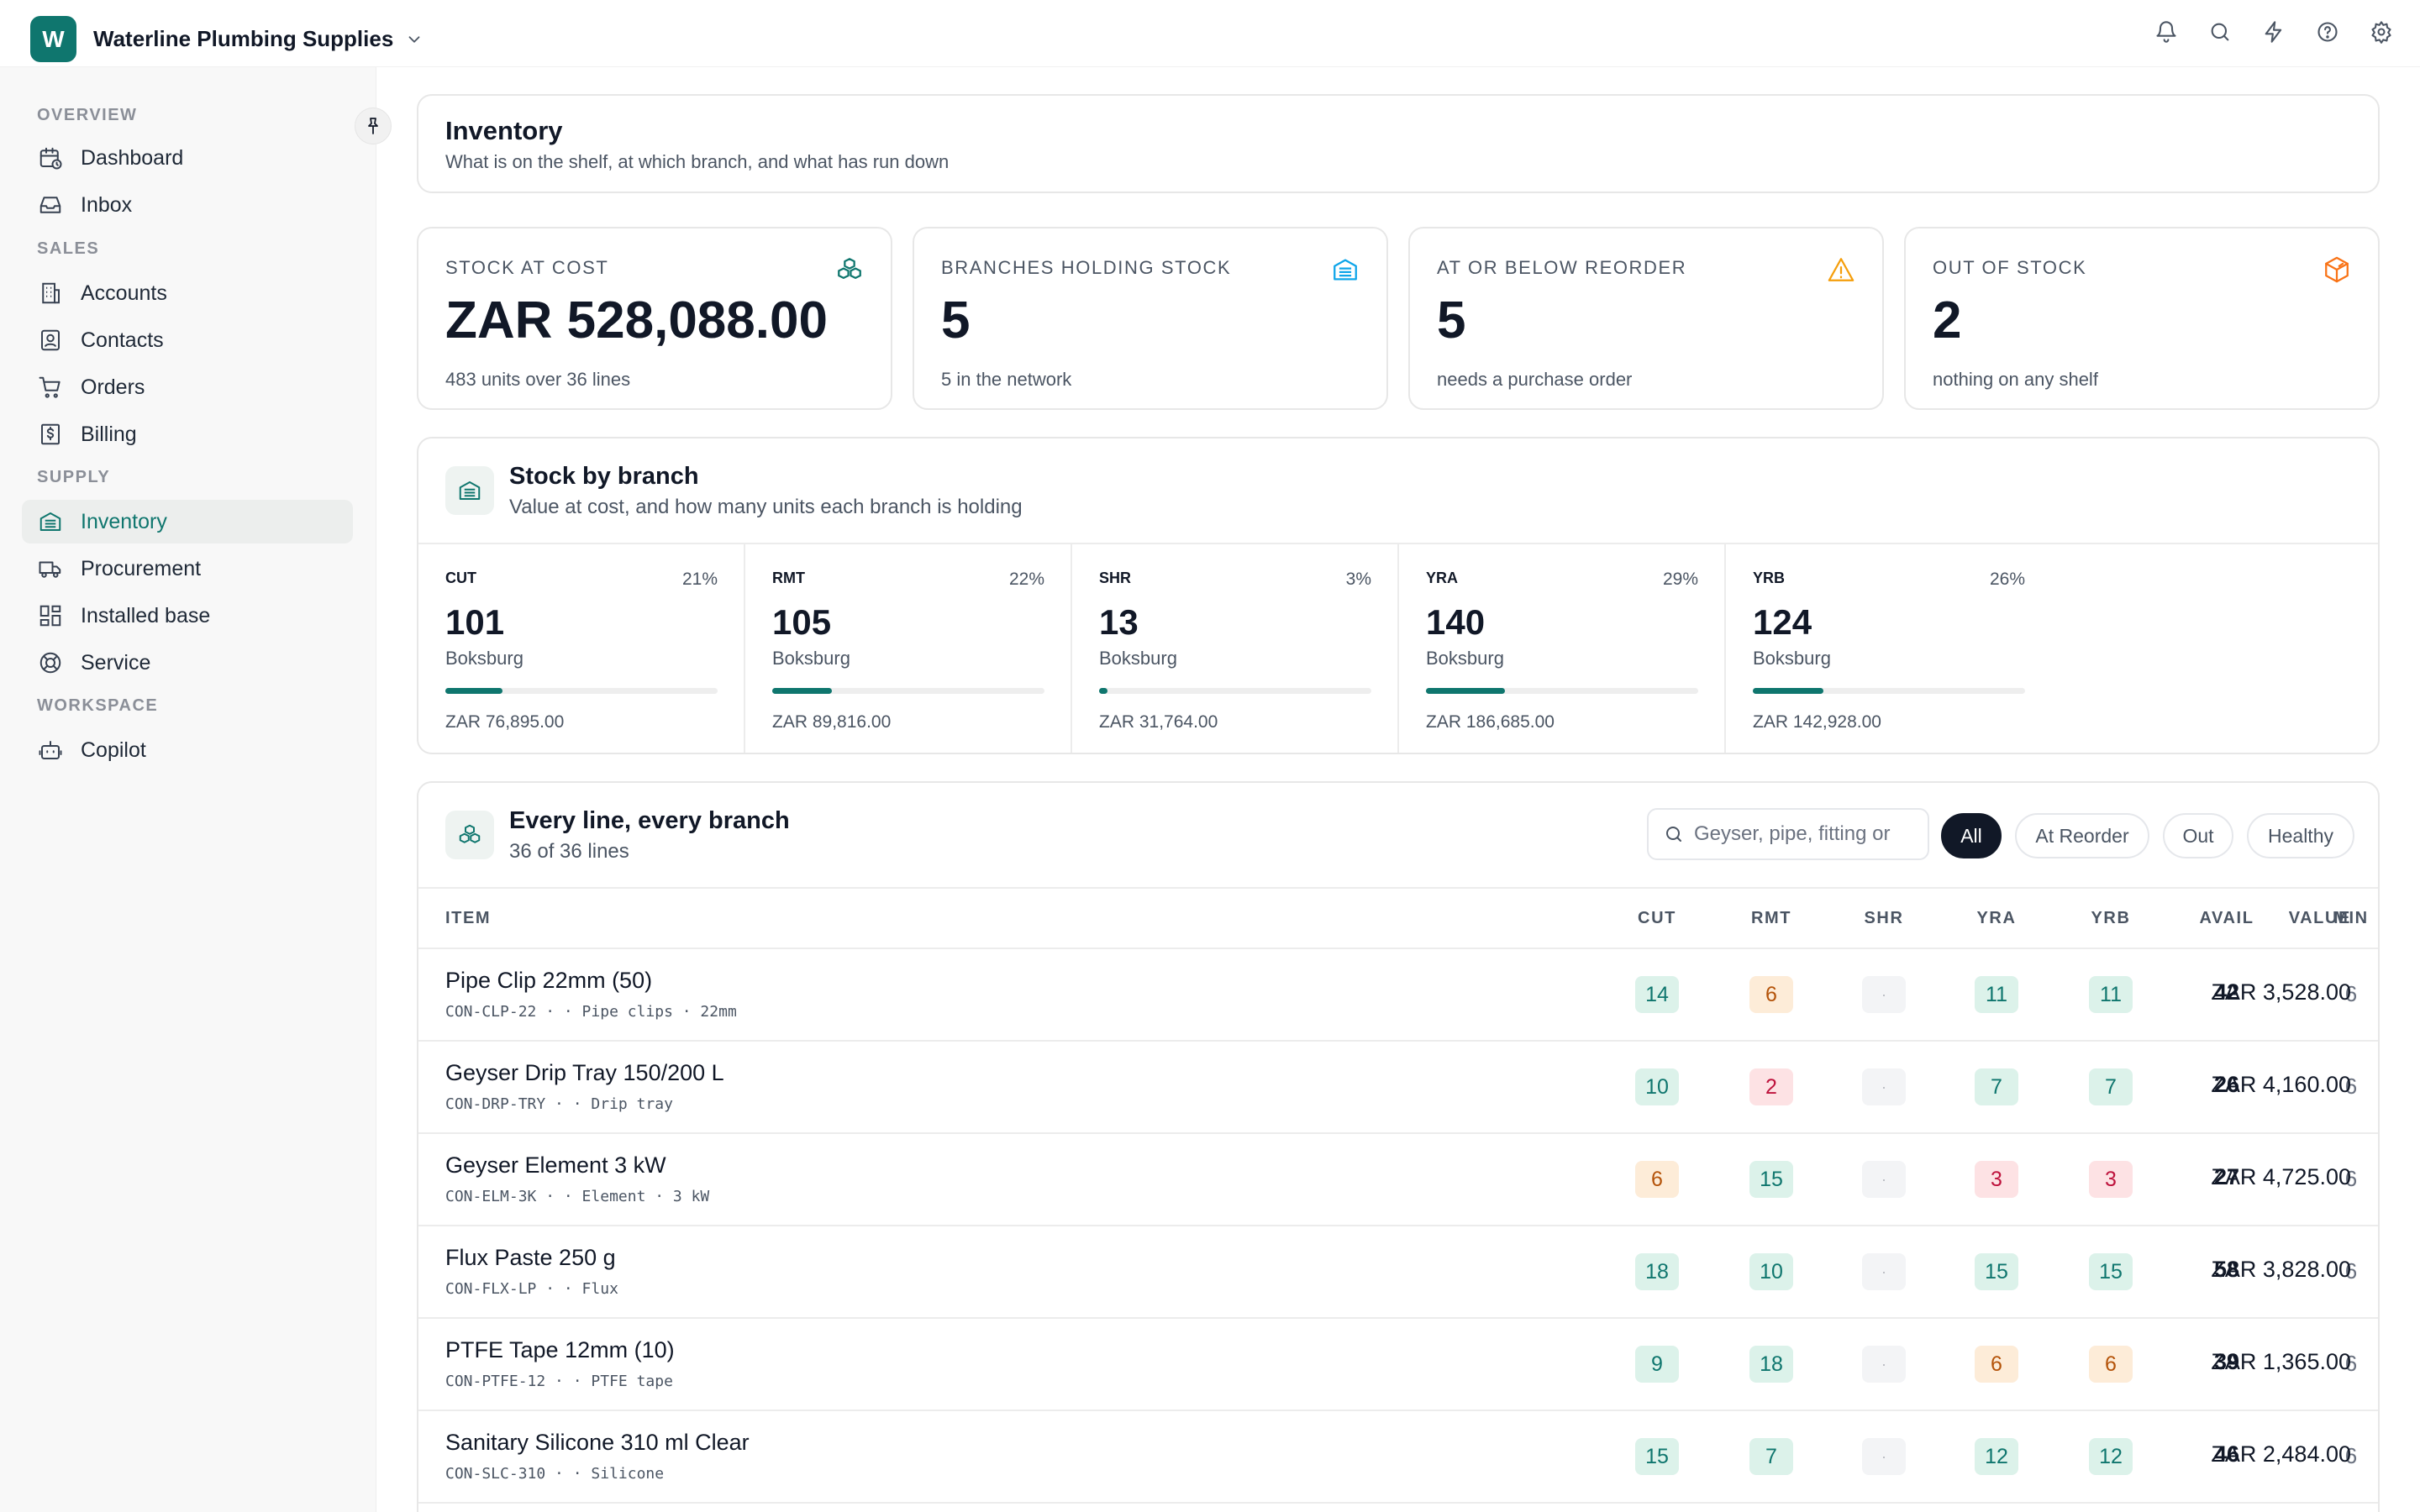 The width and height of the screenshot is (2420, 1512). What do you see at coordinates (2166, 31) in the screenshot?
I see `bell-icon` at bounding box center [2166, 31].